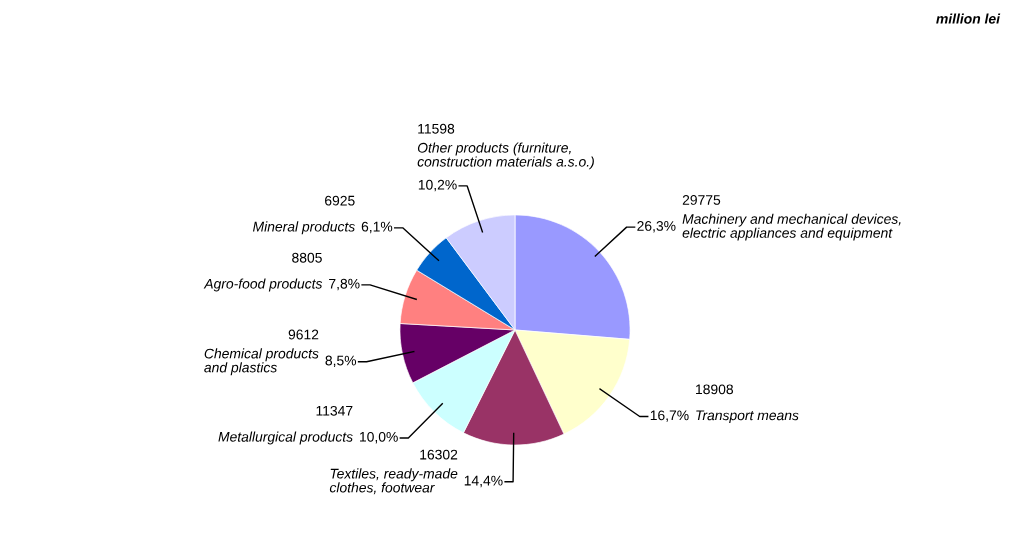 This screenshot has width=1013, height=558. I want to click on data-label: 10,2%, so click(437, 185).